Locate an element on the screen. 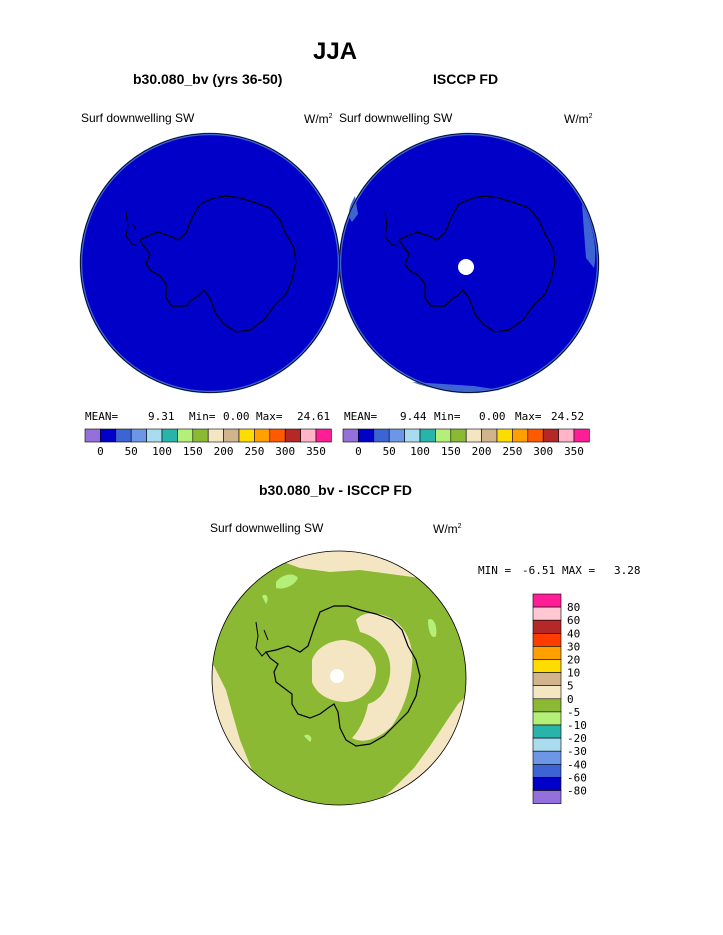  right-colorbar-tick-label: 0 is located at coordinates (358, 451).